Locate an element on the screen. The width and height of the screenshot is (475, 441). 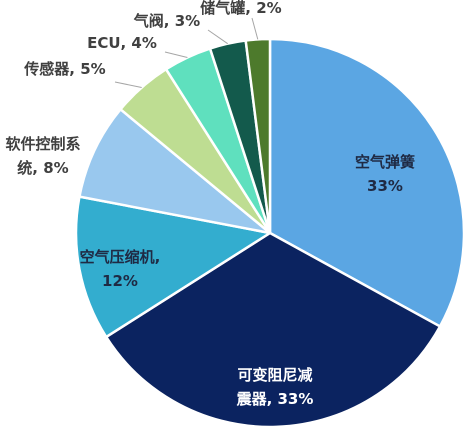
slice-label-line: 传感器, 5% is located at coordinates (64, 69).